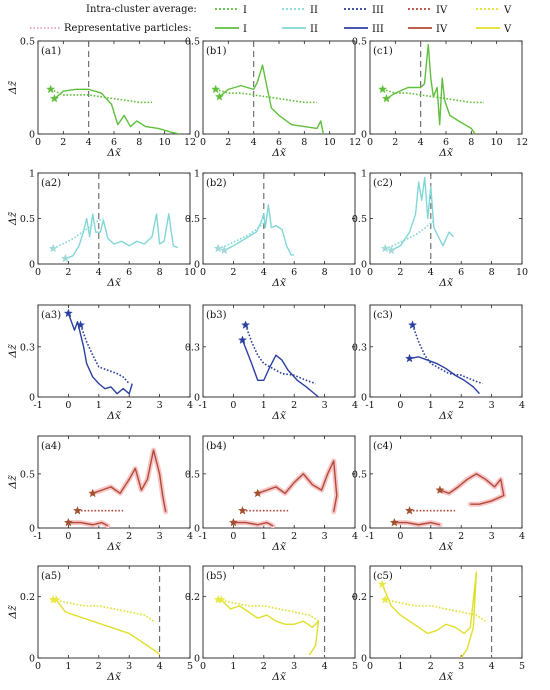  Describe the element at coordinates (129, 405) in the screenshot. I see `x-tick-label-a3: 2` at that location.